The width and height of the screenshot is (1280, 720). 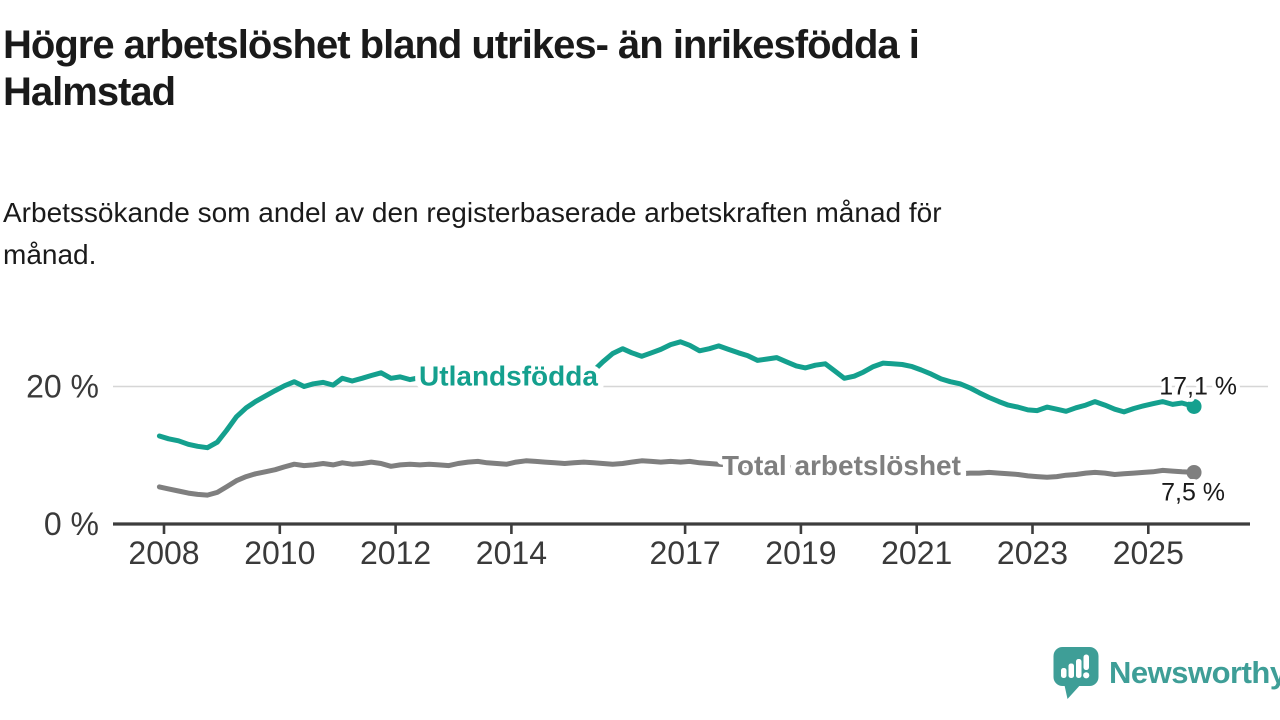 What do you see at coordinates (508, 376) in the screenshot?
I see `series-label-utlandsfodda: Utlandsfödda` at bounding box center [508, 376].